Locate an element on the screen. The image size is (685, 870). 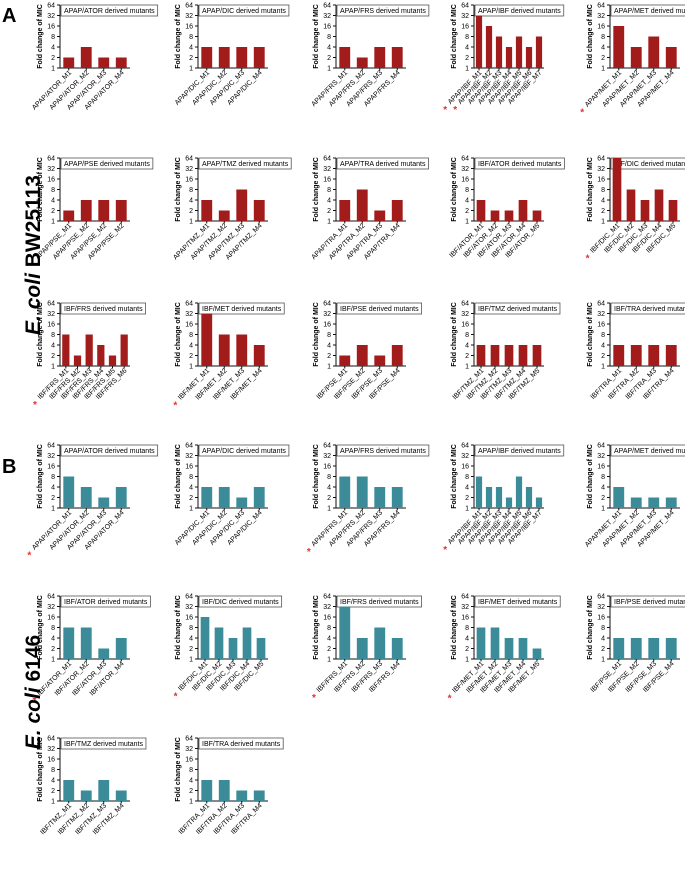
panel-letter-B: B is located at coordinates (9, 467).